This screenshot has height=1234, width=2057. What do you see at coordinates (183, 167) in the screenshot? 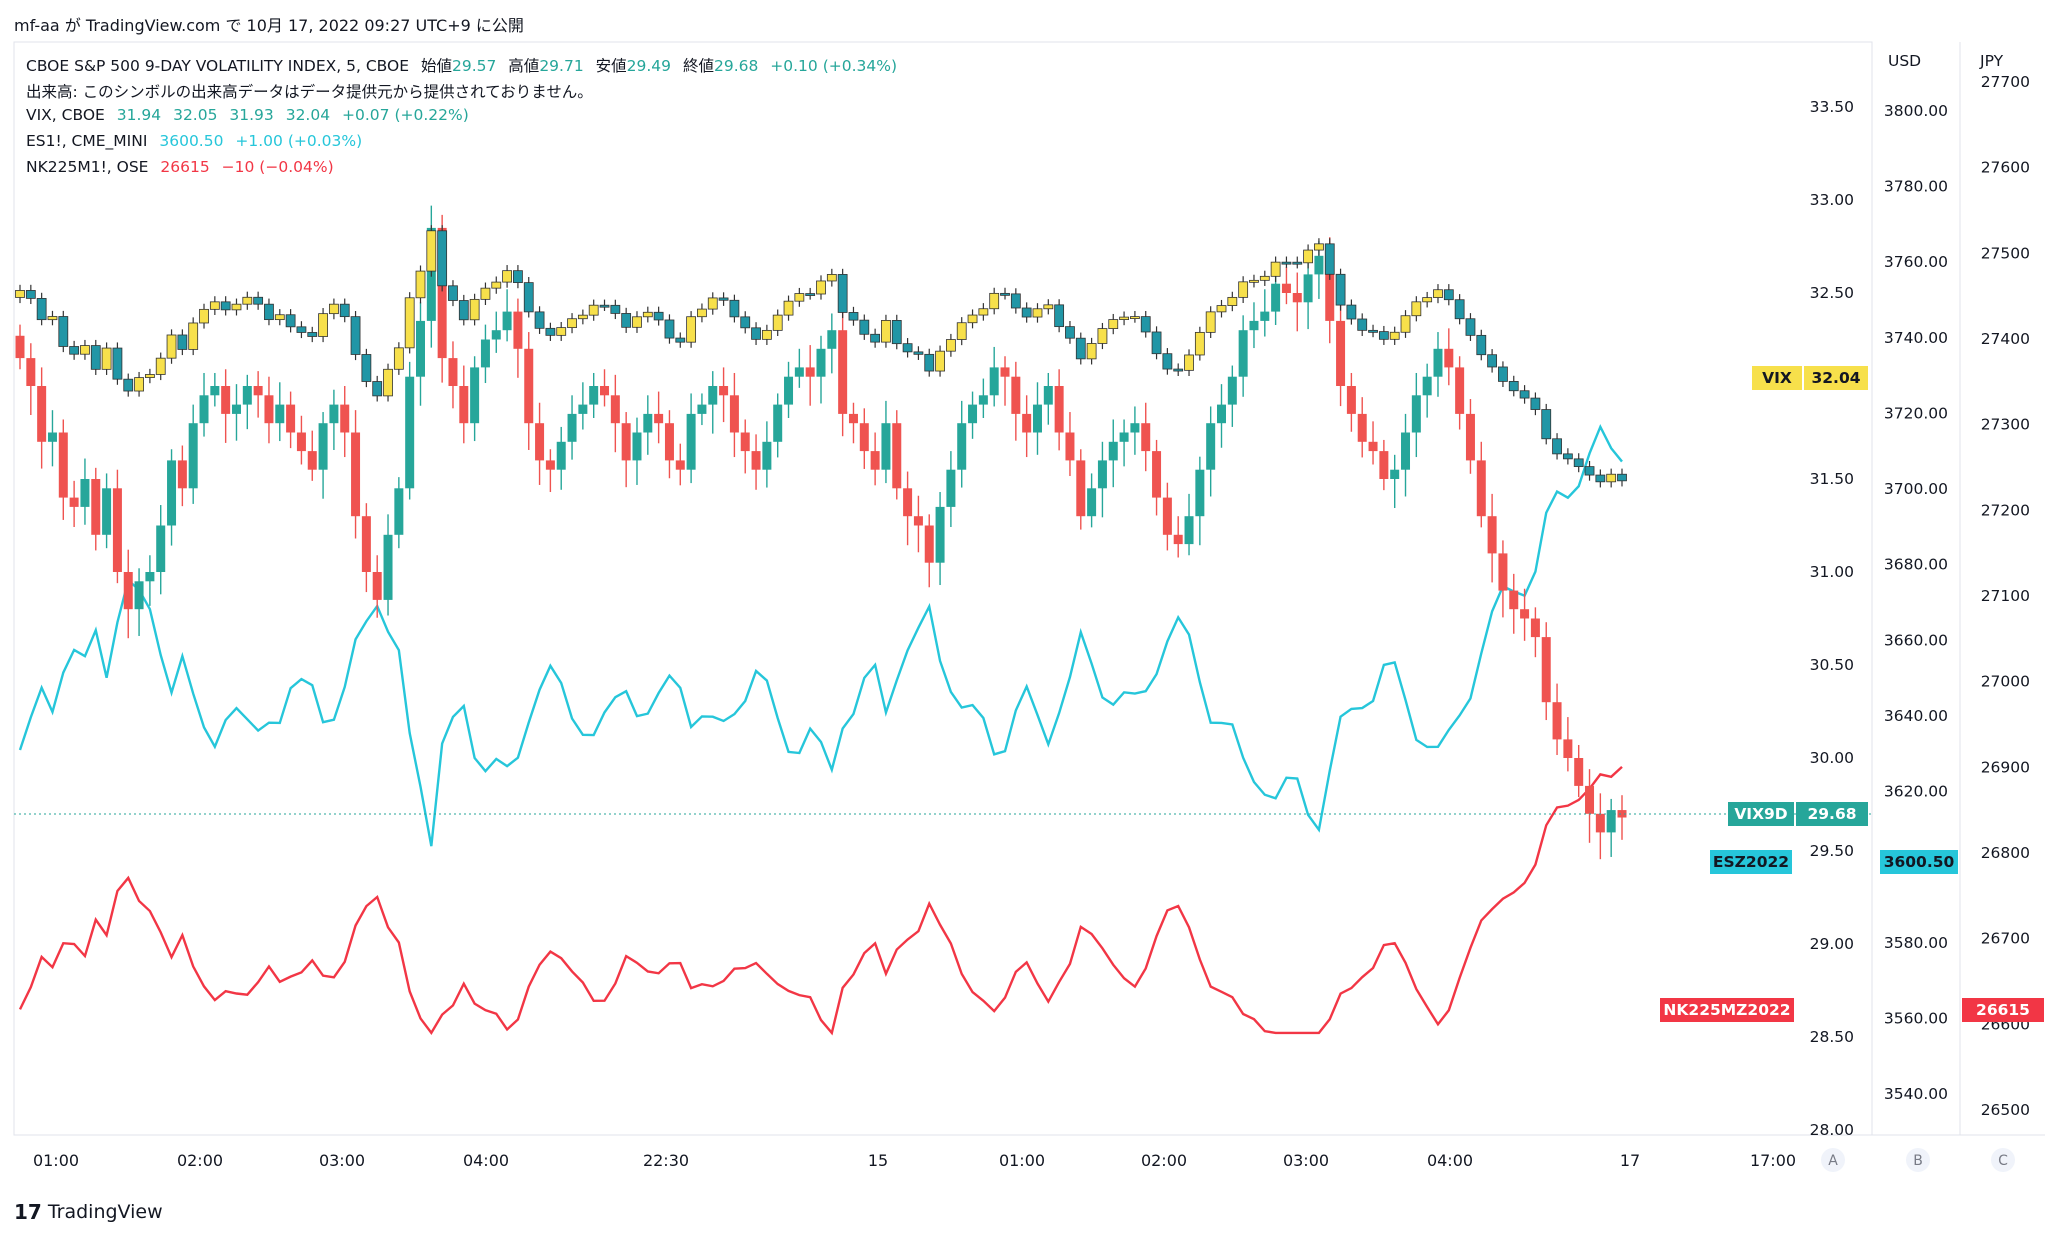
I see `legend-nk: NK225M1!, OSE 26615 −10 (−0.04%)` at bounding box center [183, 167].